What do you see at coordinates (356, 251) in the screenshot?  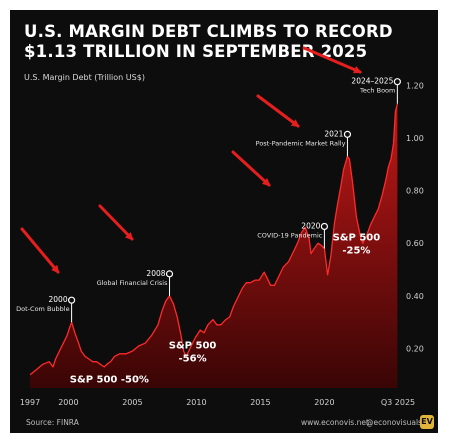 I see `drawdown-label: -25%` at bounding box center [356, 251].